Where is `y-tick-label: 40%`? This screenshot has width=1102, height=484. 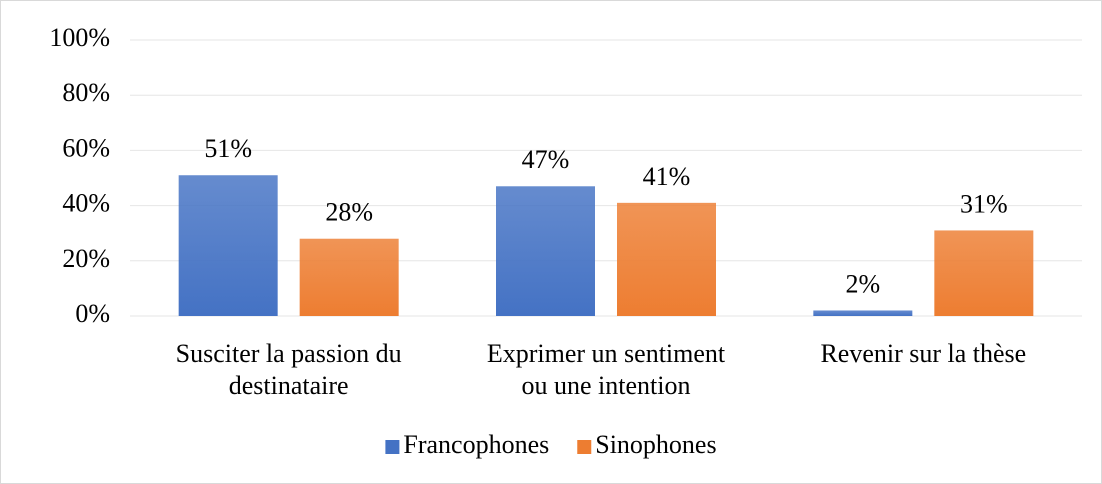
y-tick-label: 40% is located at coordinates (86, 203).